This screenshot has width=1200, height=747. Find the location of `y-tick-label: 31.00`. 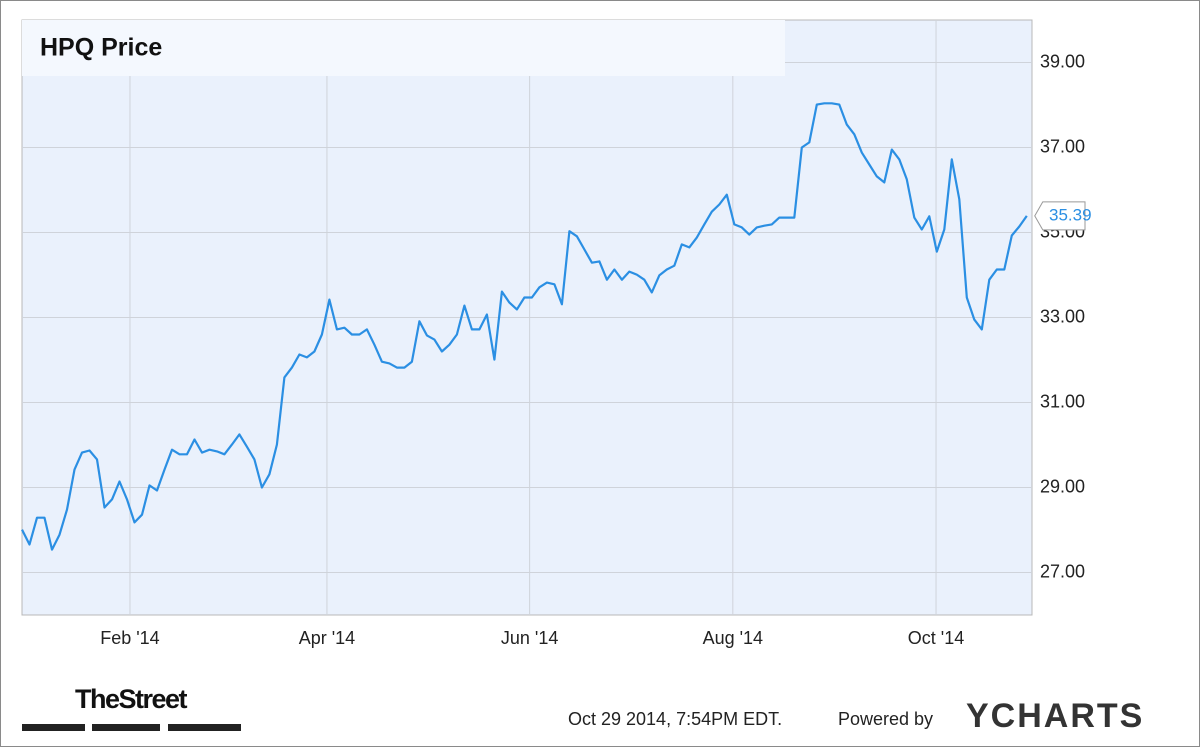

y-tick-label: 31.00 is located at coordinates (1062, 401).